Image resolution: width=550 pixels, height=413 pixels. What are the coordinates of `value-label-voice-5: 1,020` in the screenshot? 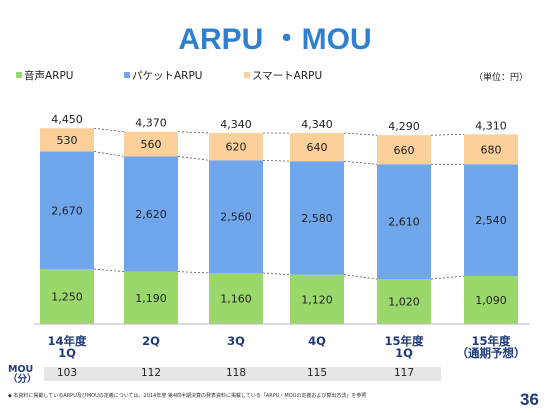 It's located at (404, 302).